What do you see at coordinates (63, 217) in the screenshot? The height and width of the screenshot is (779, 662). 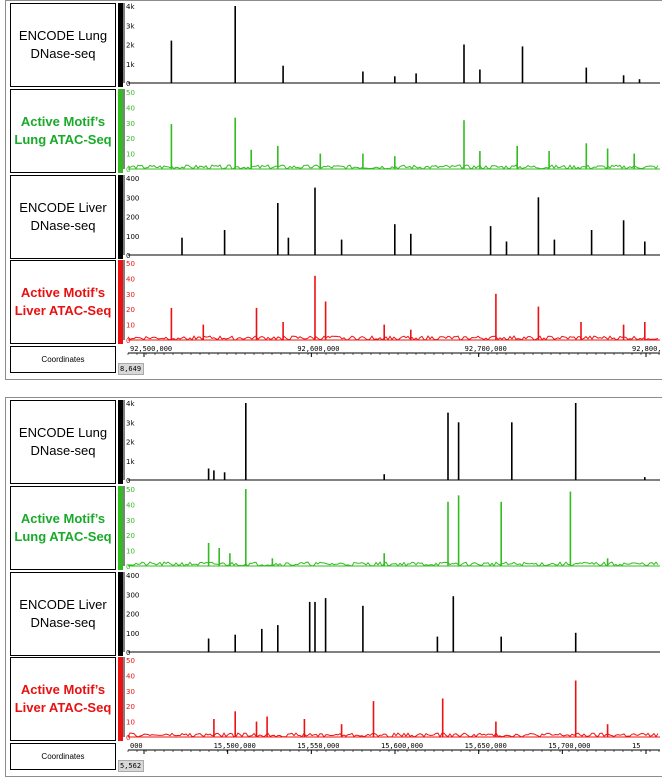 I see `label-liver-dnase: ENCODE Liver DNase-seq` at bounding box center [63, 217].